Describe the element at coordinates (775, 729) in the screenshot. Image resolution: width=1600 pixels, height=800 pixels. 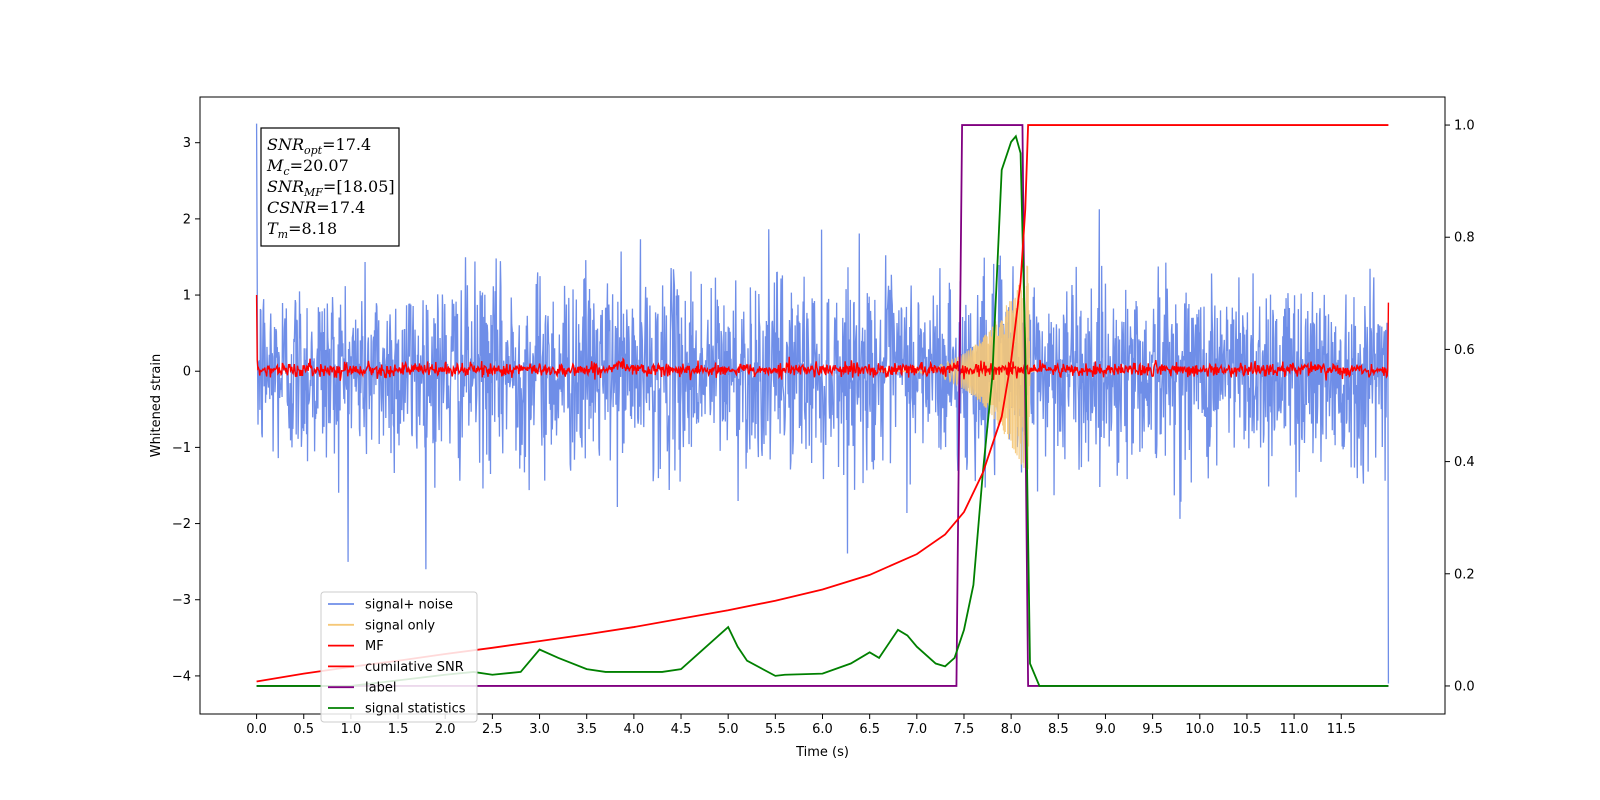
I see `x-tick-label: 5.5` at that location.